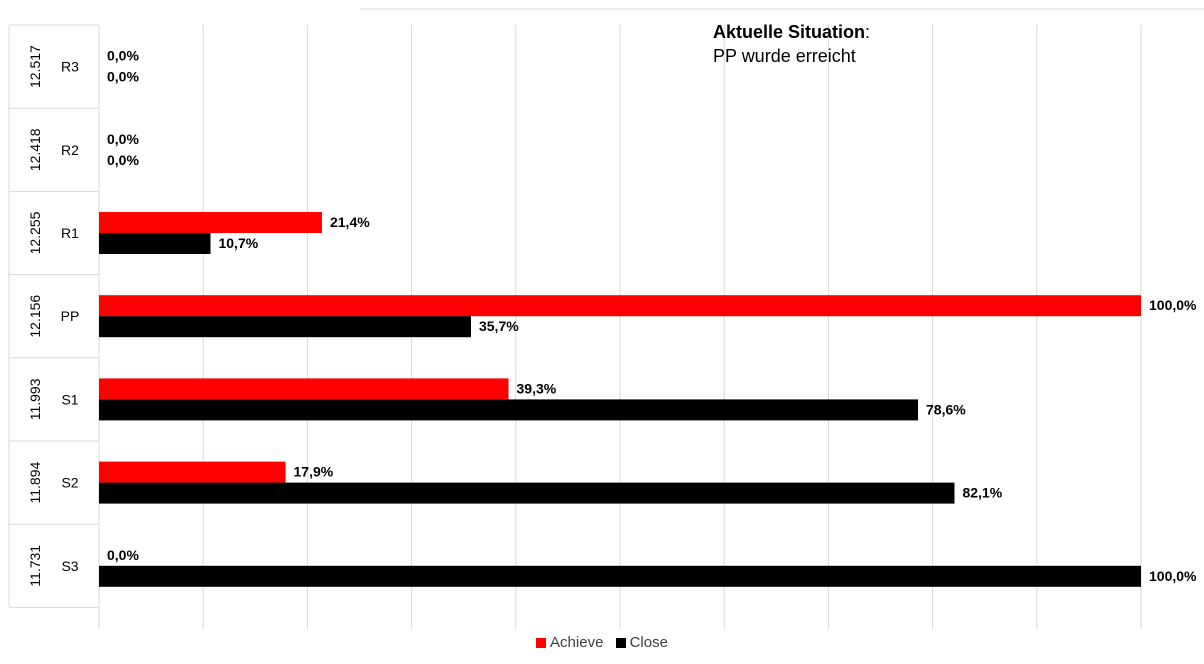 This screenshot has width=1204, height=664. Describe the element at coordinates (35, 149) in the screenshot. I see `price-level-label: 12.418` at that location.